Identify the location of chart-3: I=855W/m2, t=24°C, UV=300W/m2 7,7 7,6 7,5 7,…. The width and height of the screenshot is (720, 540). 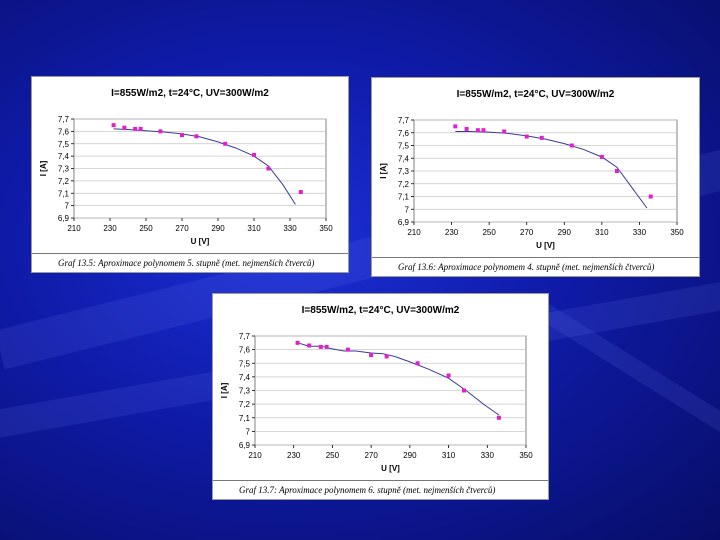
(376, 389).